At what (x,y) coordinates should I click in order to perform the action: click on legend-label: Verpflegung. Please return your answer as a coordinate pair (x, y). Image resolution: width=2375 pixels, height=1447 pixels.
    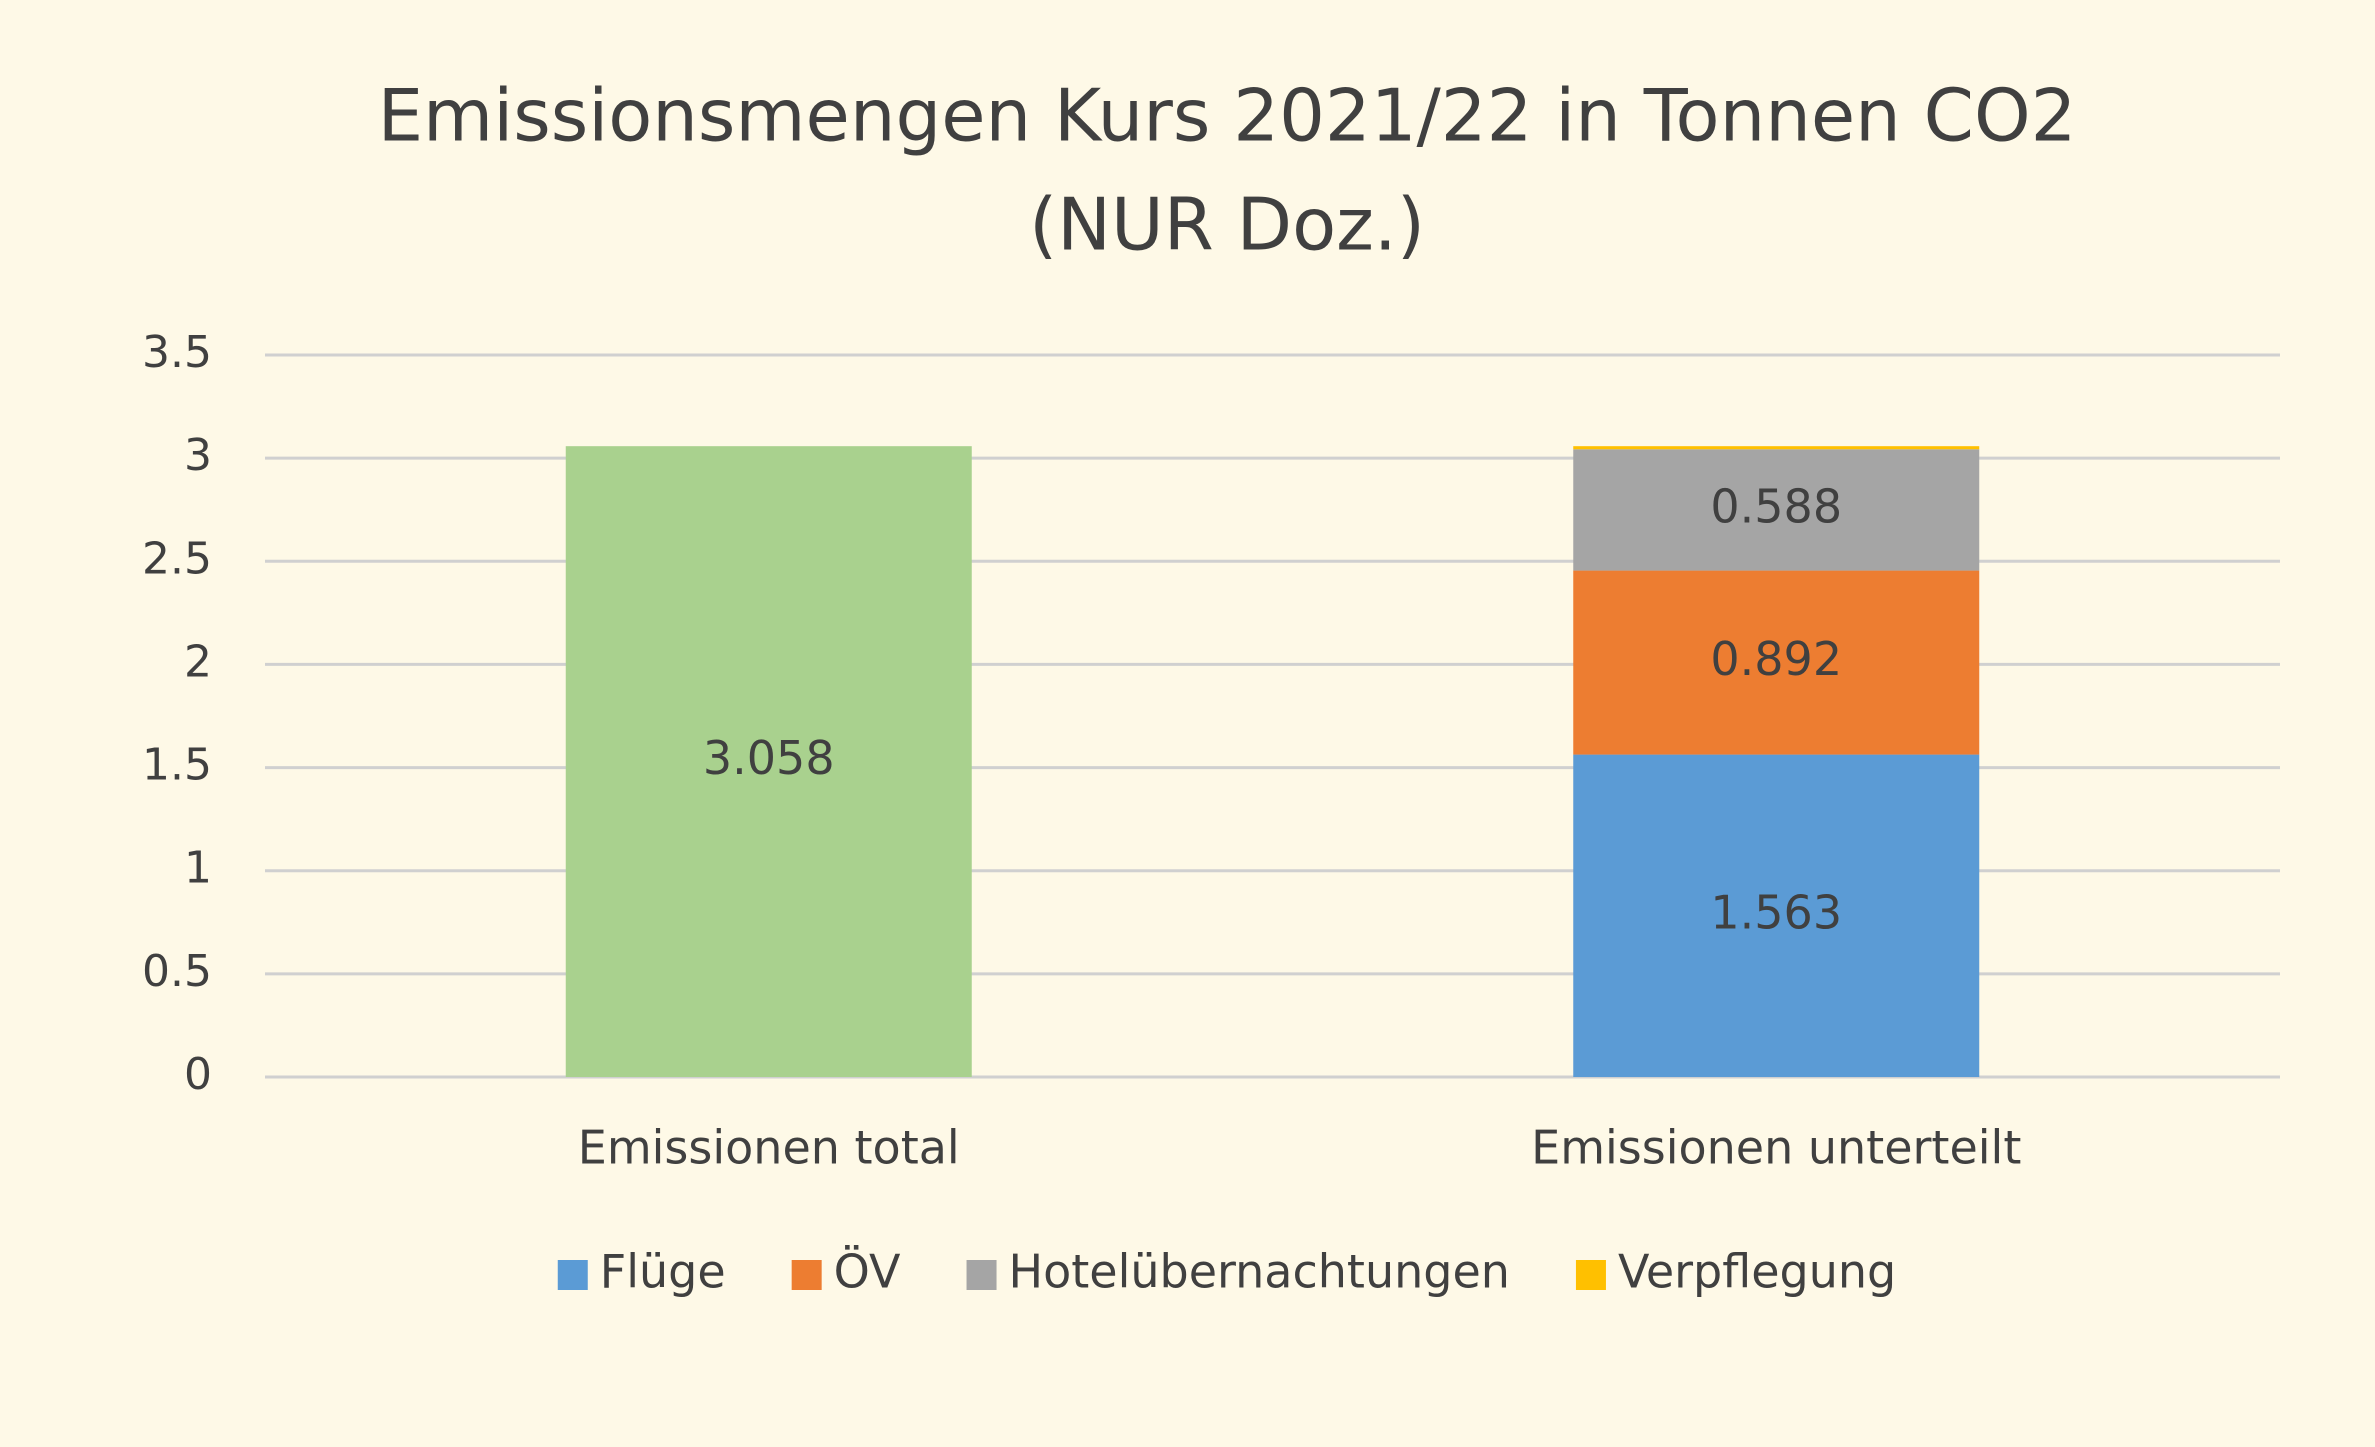
    Looking at the image, I should click on (1757, 1272).